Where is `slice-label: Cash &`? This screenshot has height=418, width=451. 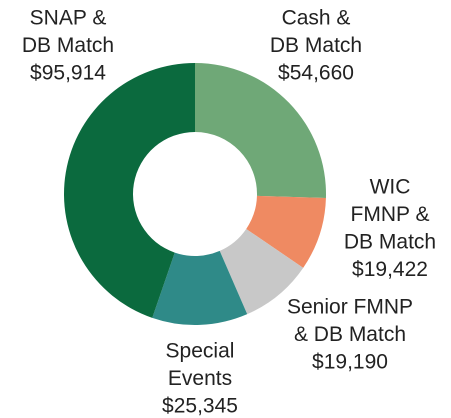
slice-label: Cash & is located at coordinates (316, 18).